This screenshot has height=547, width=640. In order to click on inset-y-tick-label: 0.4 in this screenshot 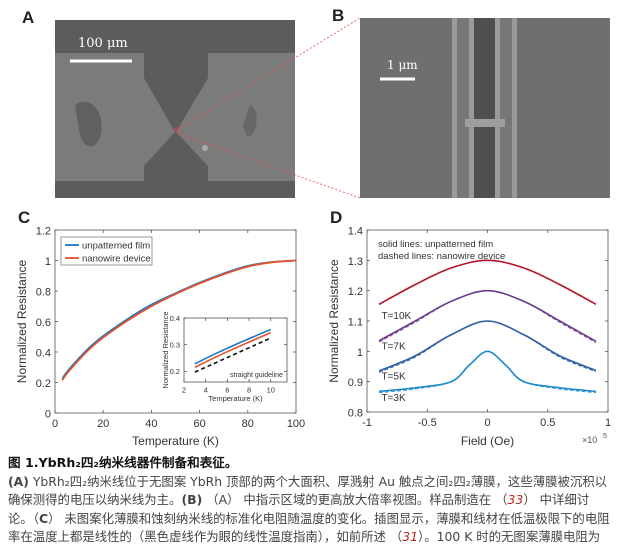, I will do `click(175, 318)`.